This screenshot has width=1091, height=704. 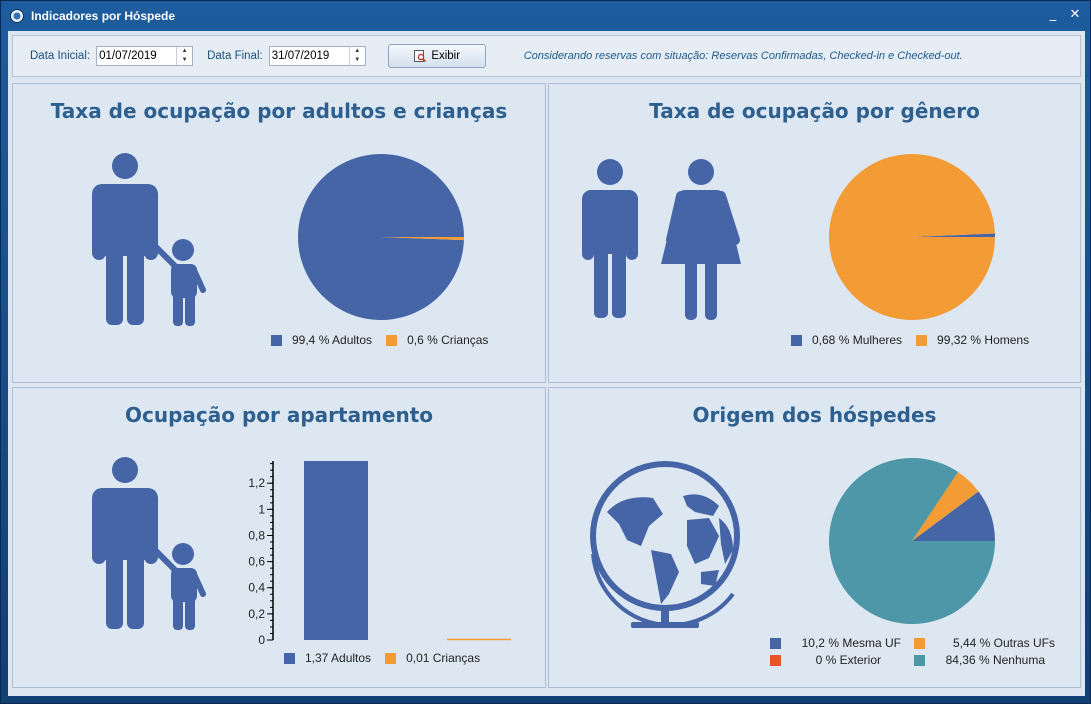 What do you see at coordinates (308, 56) in the screenshot?
I see `data-final-input` at bounding box center [308, 56].